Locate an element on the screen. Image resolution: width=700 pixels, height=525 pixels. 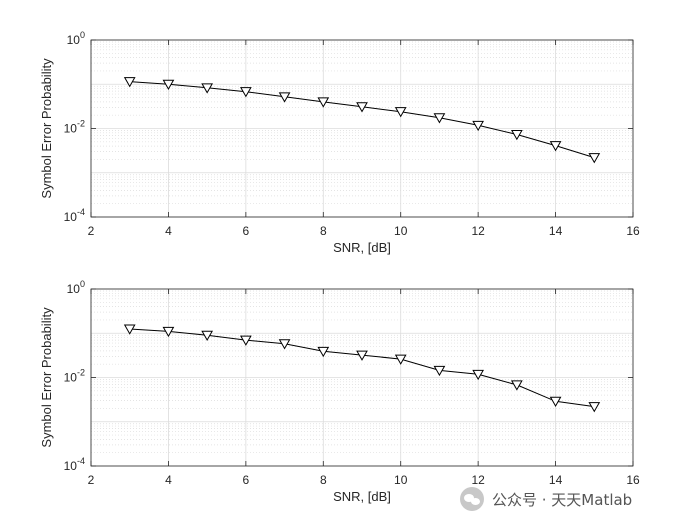
watermark: 公众号 · 天天Matlab is located at coordinates (575, 499).